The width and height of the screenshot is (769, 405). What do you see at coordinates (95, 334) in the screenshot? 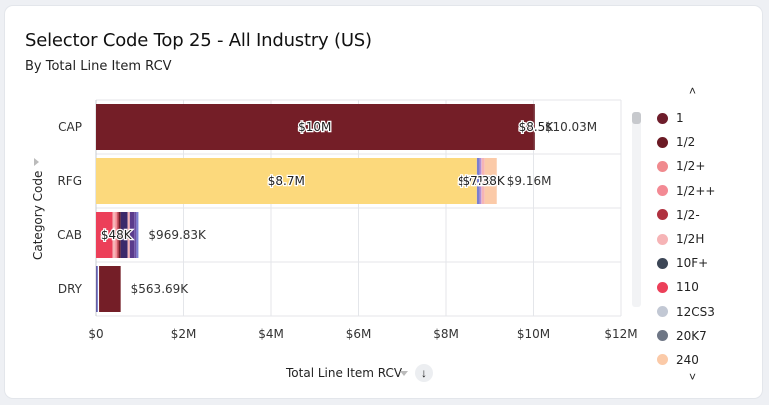
I see `x-tick-label: $0` at bounding box center [95, 334].